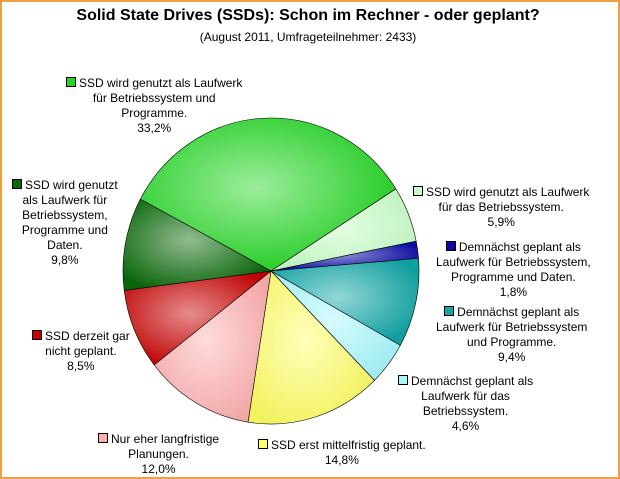 This screenshot has height=479, width=620. Describe the element at coordinates (465, 426) in the screenshot. I see `slice-value-label: 4,6%` at that location.